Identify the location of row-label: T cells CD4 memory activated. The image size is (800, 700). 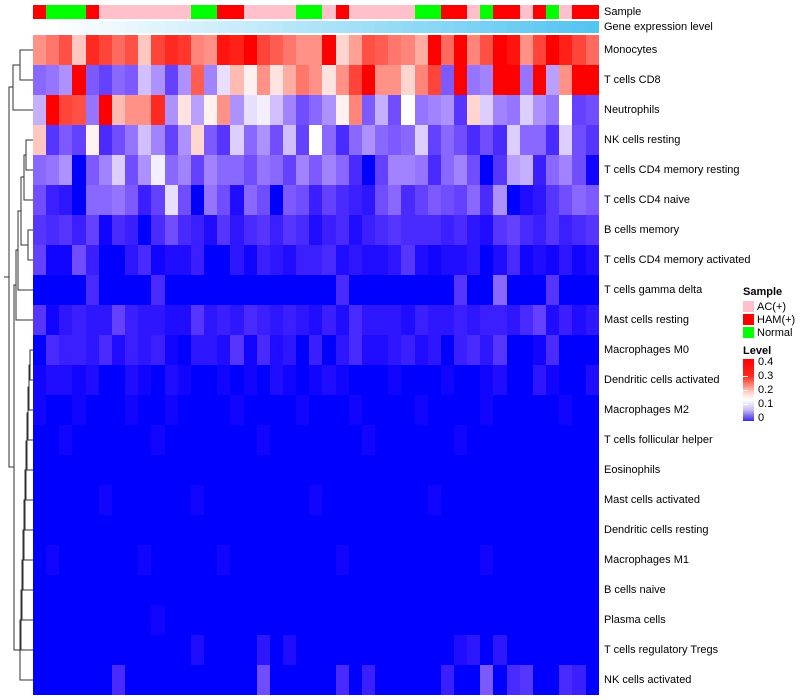
(677, 260).